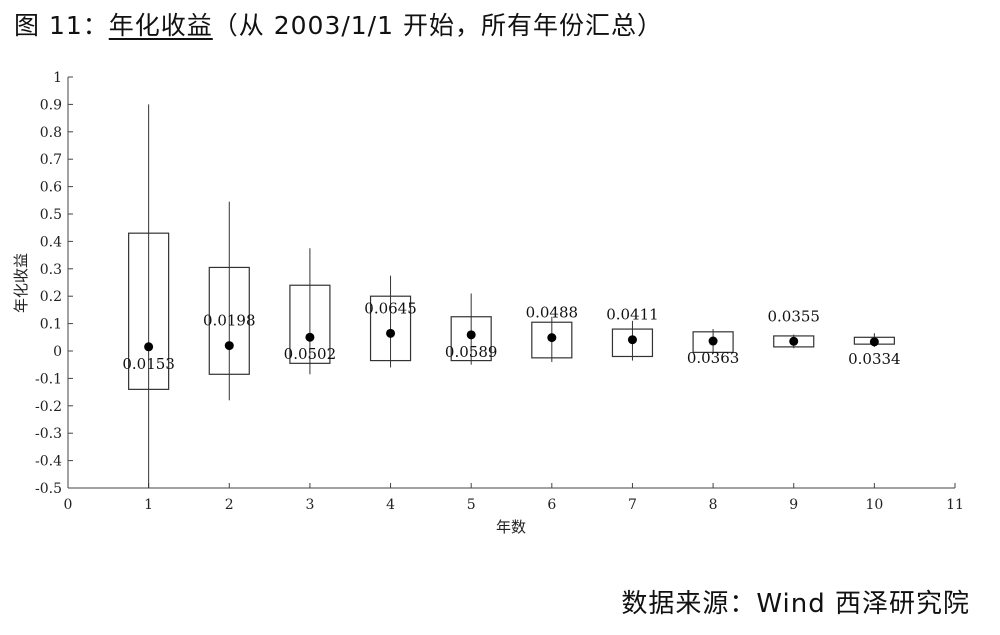  What do you see at coordinates (61, 25) in the screenshot?
I see `figure-label: 图 11：` at bounding box center [61, 25].